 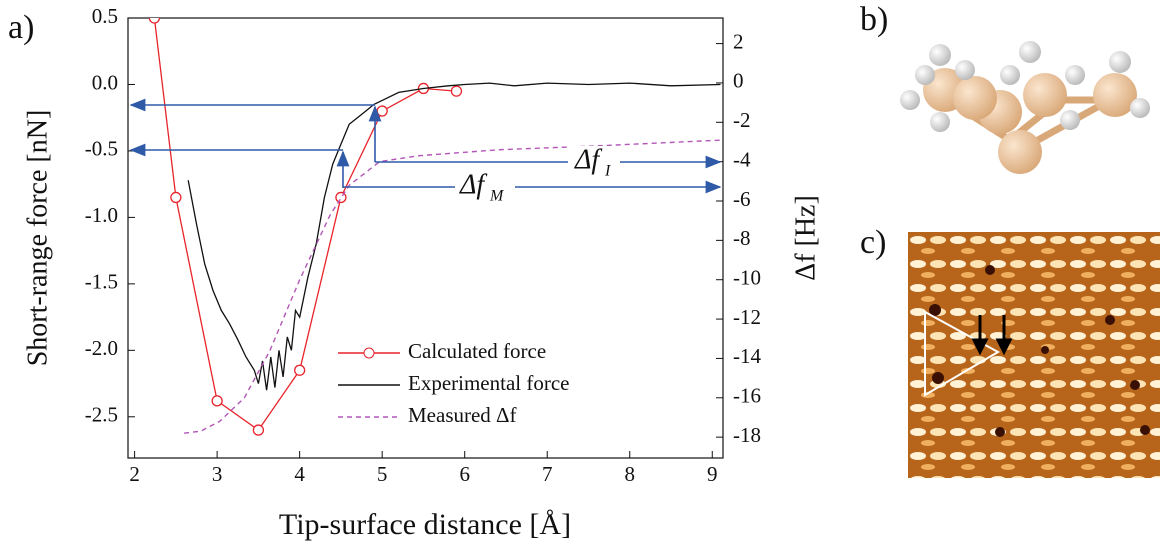 What do you see at coordinates (607, 171) in the screenshot?
I see `annotation-sub: I` at bounding box center [607, 171].